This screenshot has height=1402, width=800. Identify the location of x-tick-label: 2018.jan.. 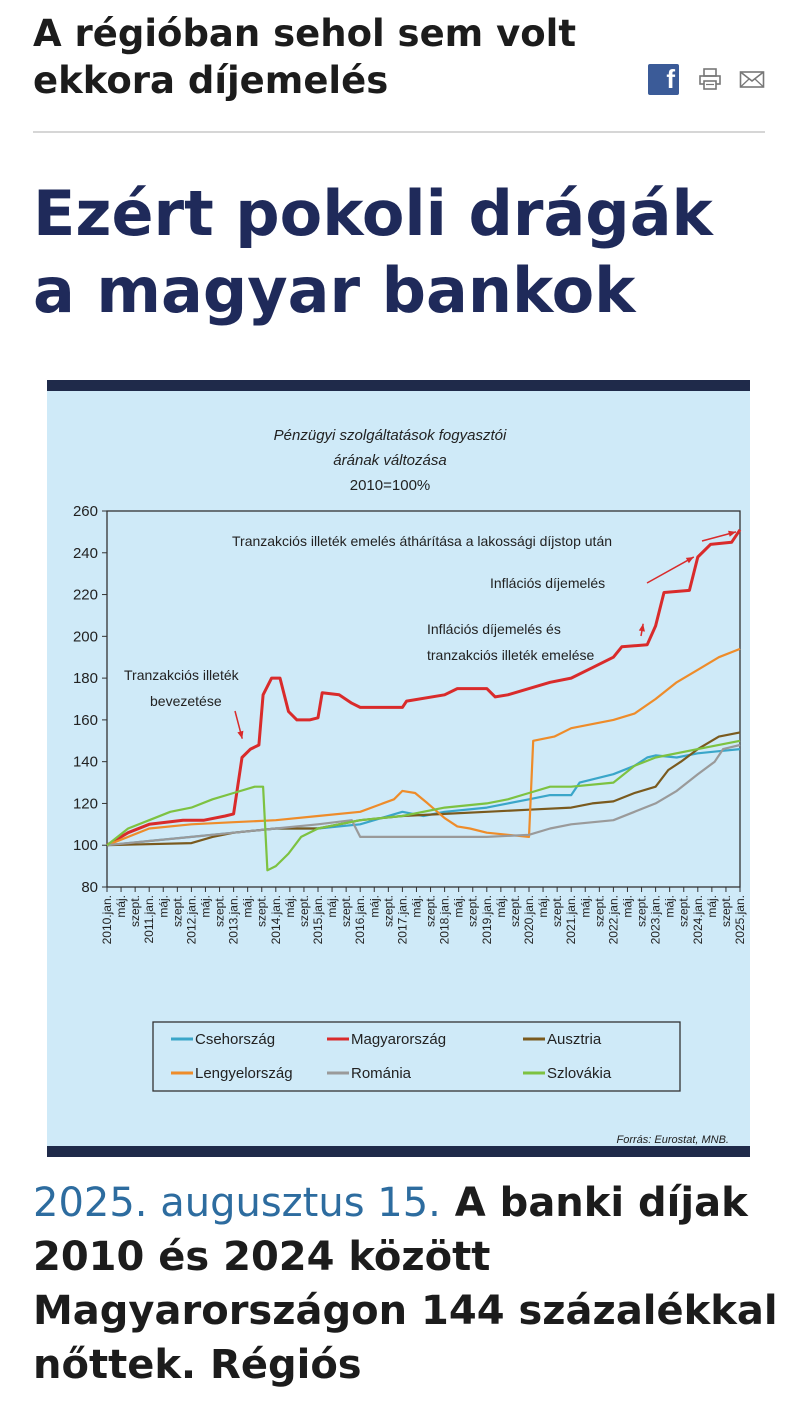
(445, 919).